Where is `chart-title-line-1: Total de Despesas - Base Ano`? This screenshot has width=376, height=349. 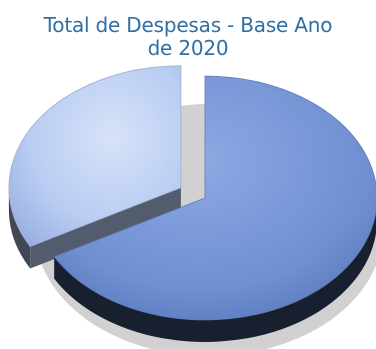
chart-title-line-1: Total de Despesas - Base Ano is located at coordinates (188, 25).